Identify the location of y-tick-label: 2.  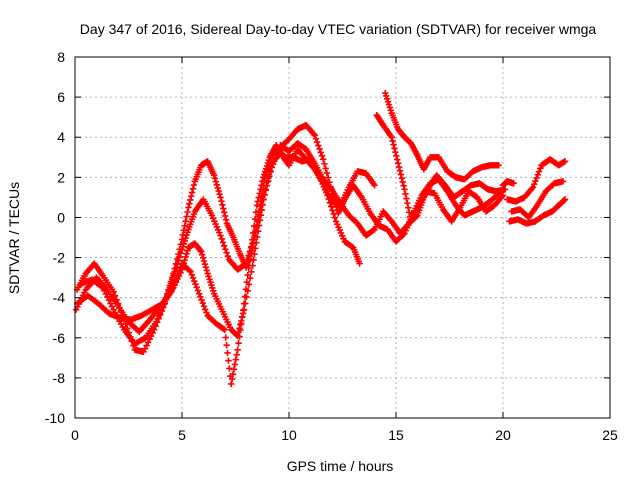
(61, 177).